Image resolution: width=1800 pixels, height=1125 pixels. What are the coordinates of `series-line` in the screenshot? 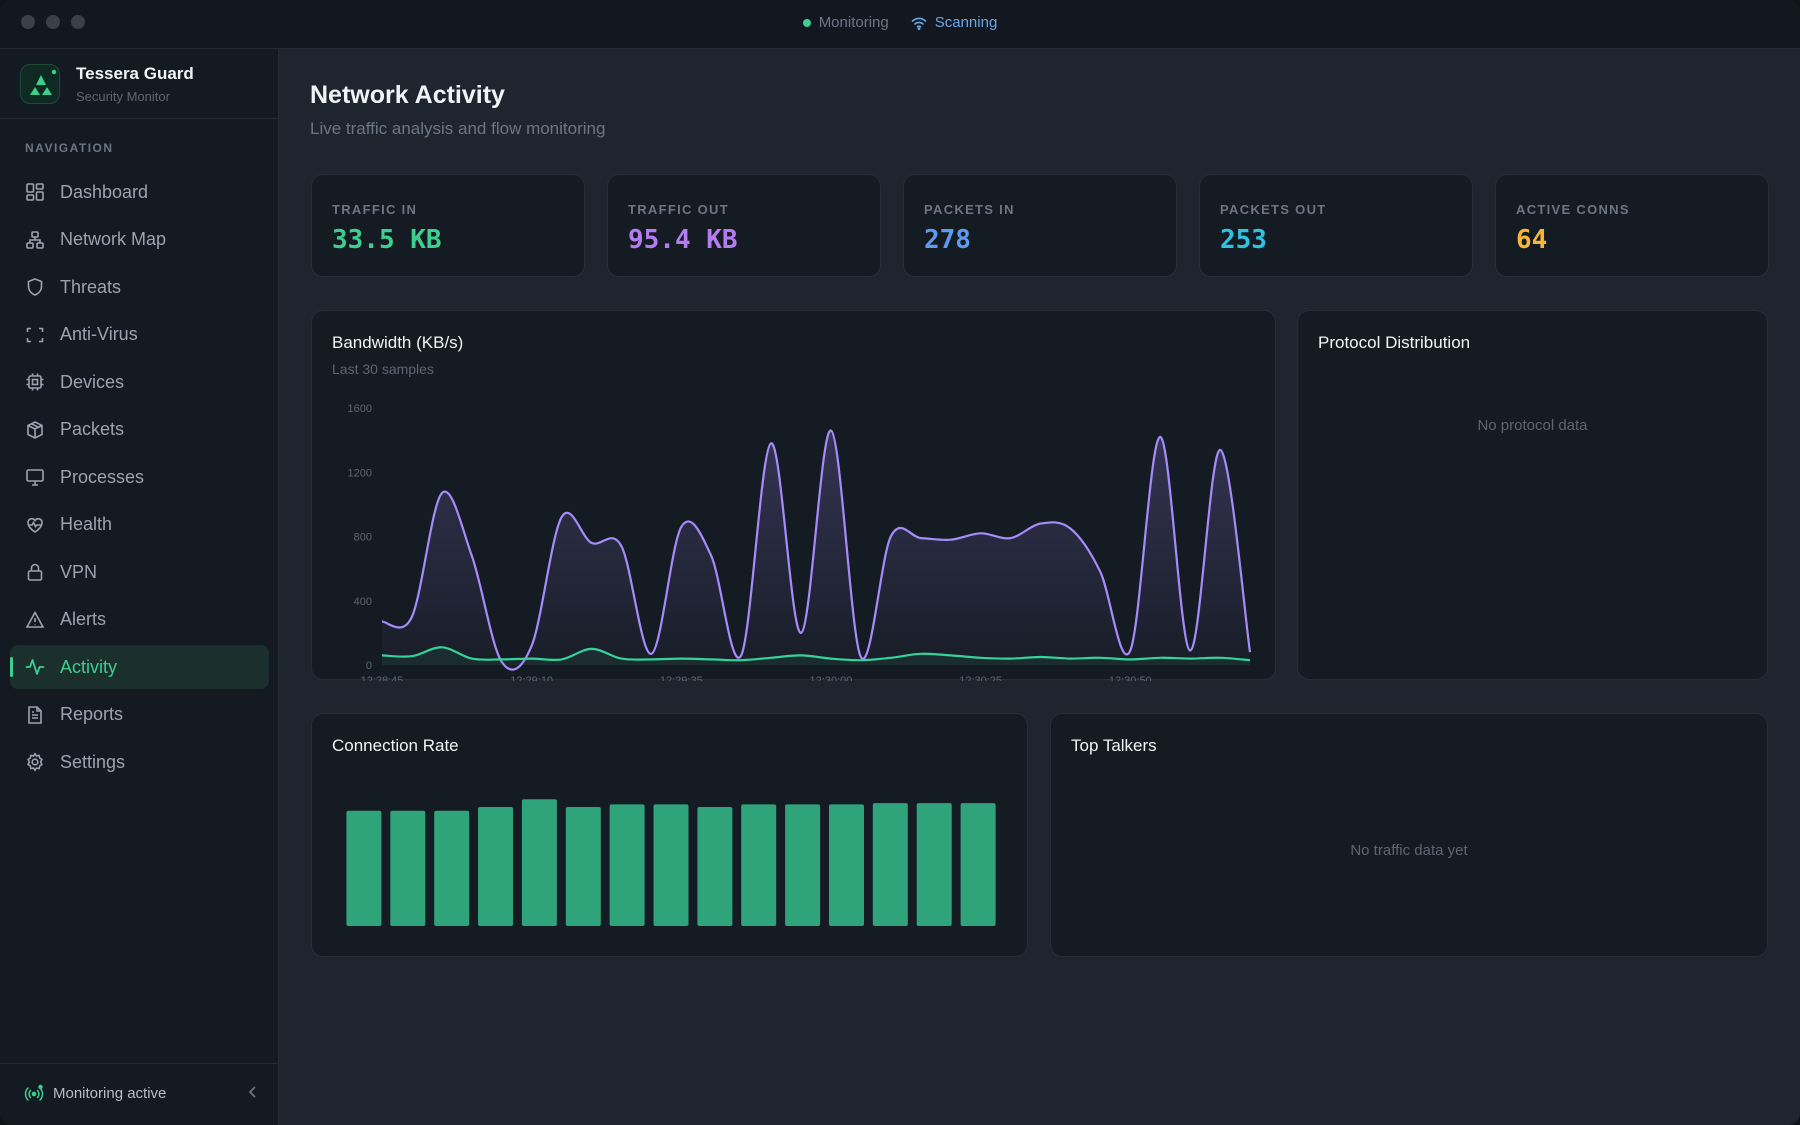 It's located at (816, 550).